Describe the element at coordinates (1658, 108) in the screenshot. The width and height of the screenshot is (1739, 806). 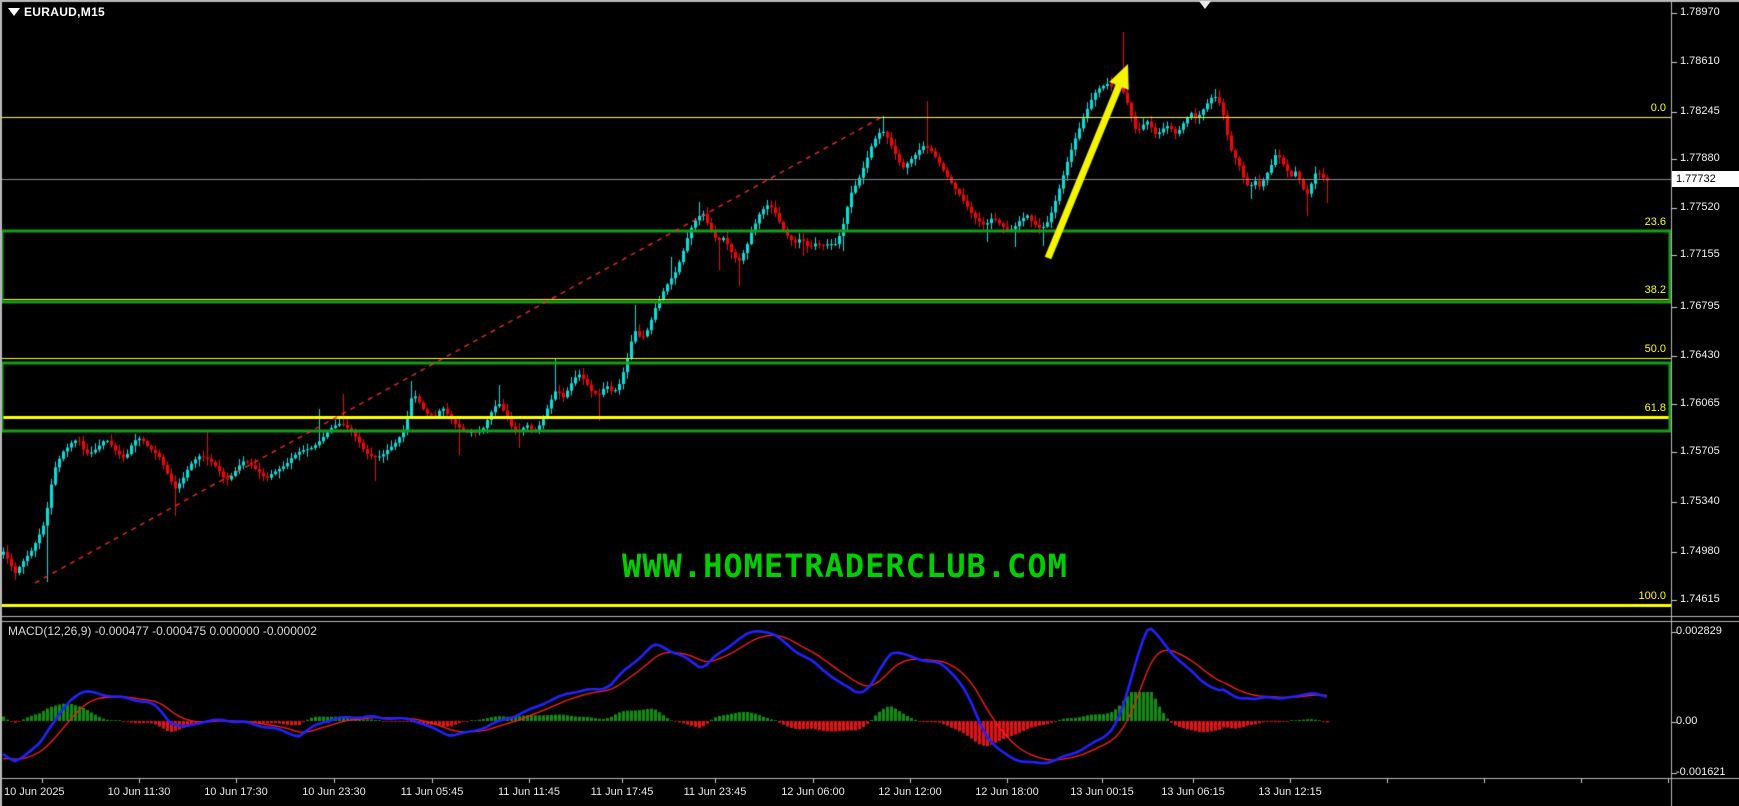
I see `fib-level-label: 0.0` at that location.